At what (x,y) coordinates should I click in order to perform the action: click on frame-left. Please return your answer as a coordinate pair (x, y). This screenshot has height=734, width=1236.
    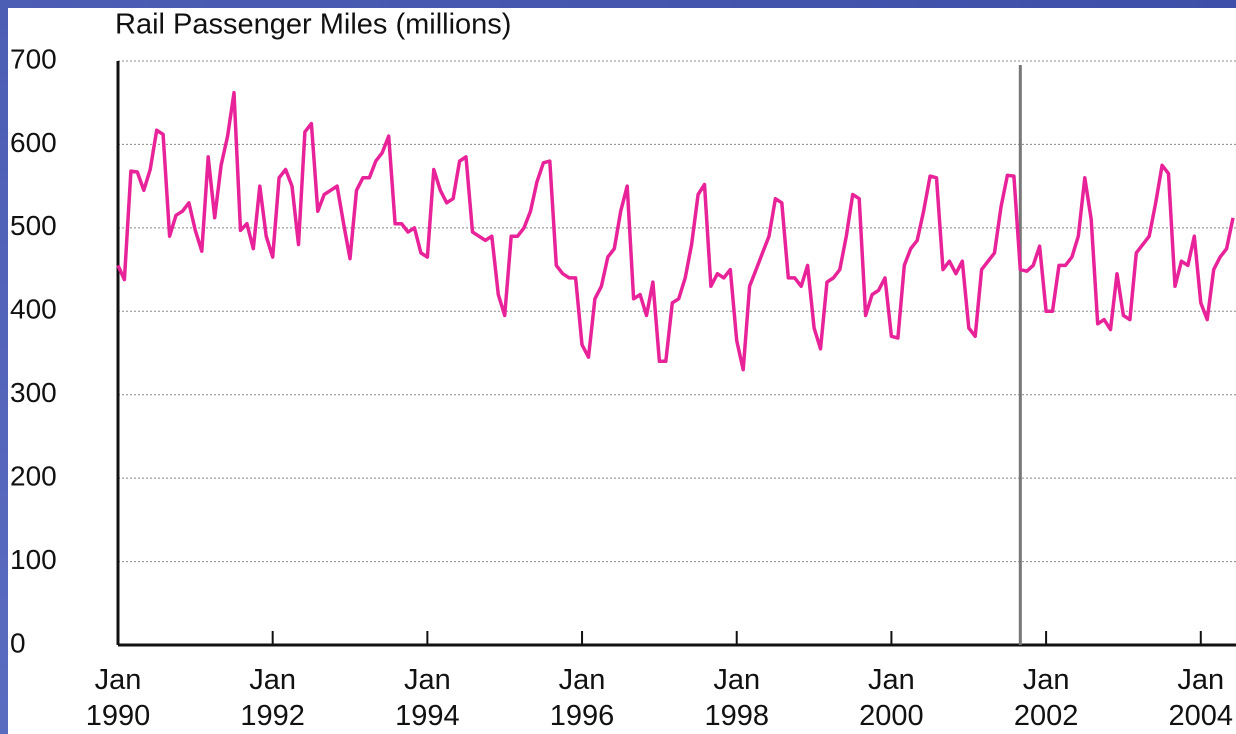
    Looking at the image, I should click on (4, 367).